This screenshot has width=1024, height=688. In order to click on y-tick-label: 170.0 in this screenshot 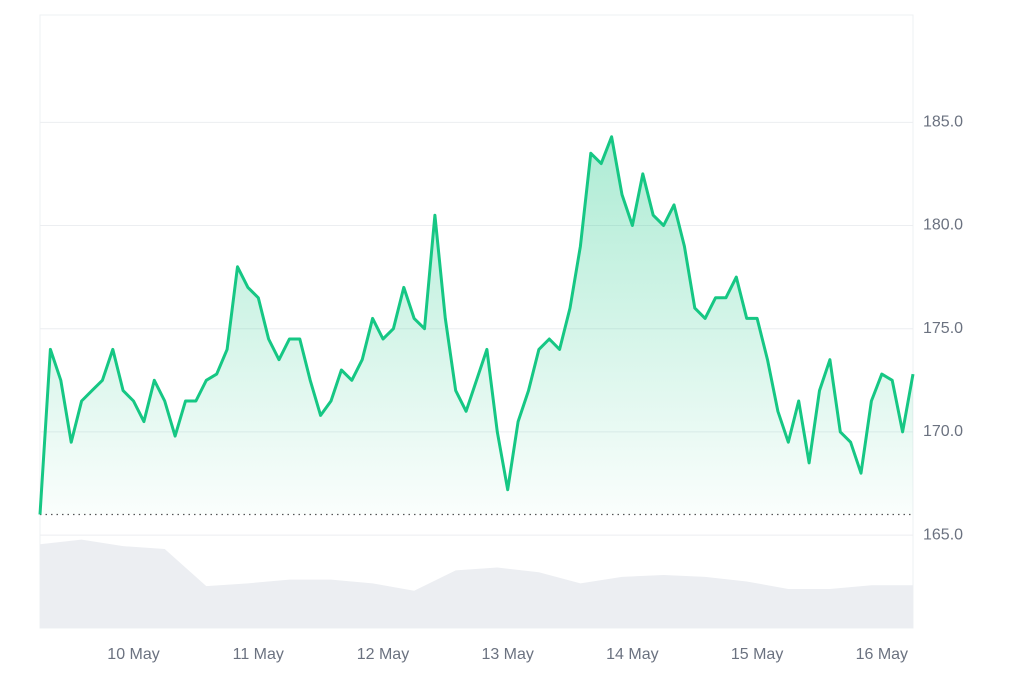, I will do `click(943, 431)`.